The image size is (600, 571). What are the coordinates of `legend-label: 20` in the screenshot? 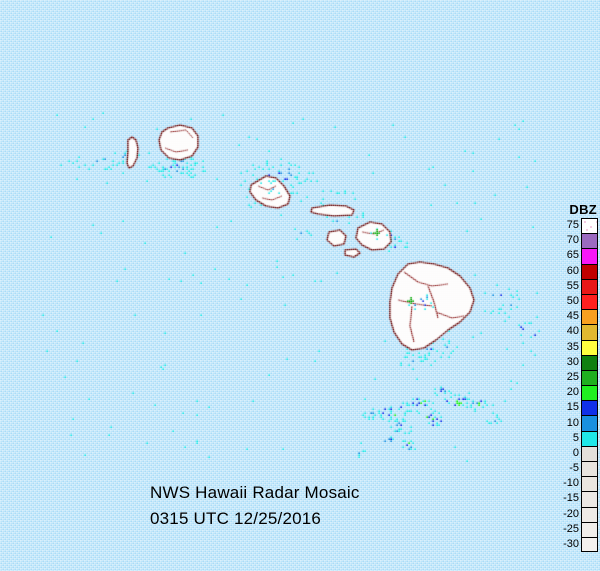 It's located at (572, 392).